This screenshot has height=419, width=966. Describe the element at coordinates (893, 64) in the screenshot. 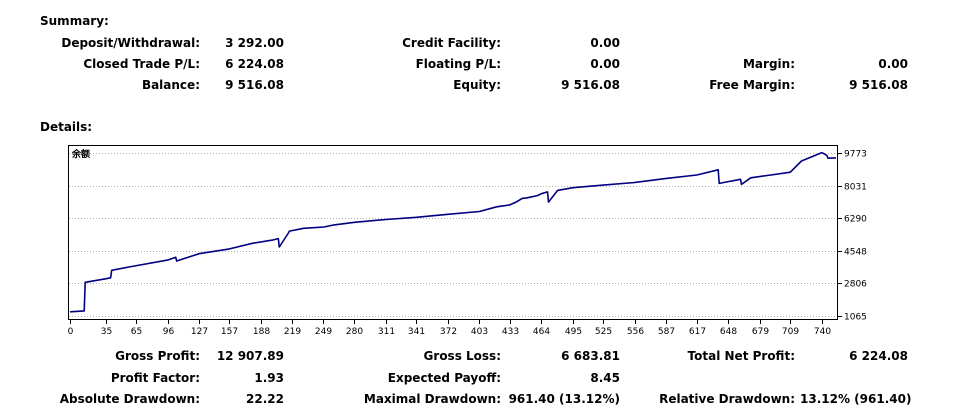

I see `margin-value: 0.00` at that location.